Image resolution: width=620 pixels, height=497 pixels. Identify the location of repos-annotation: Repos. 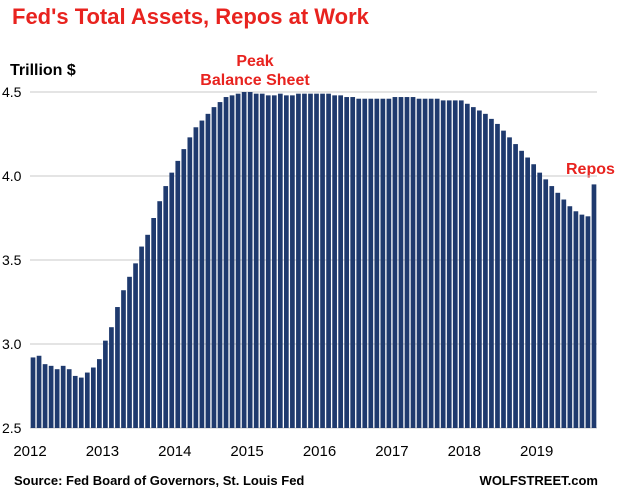
(590, 169).